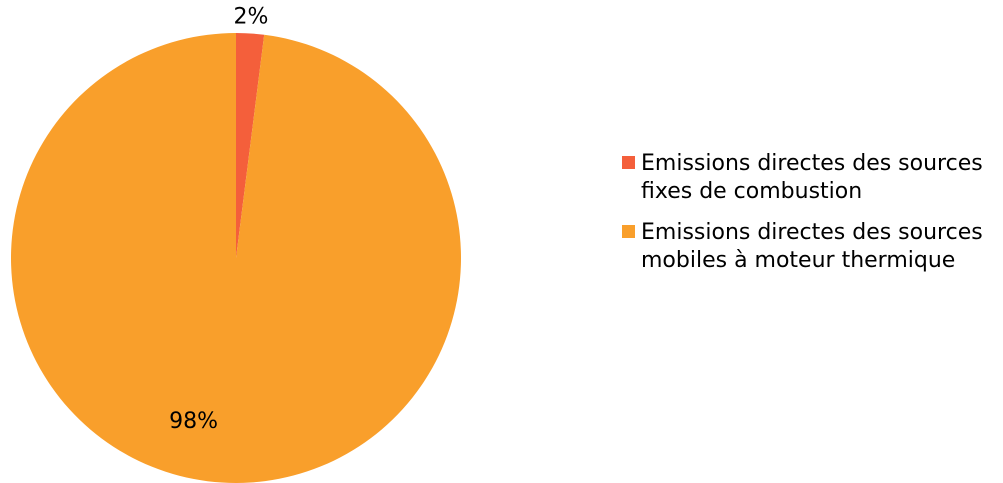 This screenshot has height=483, width=1003. What do you see at coordinates (628, 162) in the screenshot?
I see `legend-swatch-fixed-sources` at bounding box center [628, 162].